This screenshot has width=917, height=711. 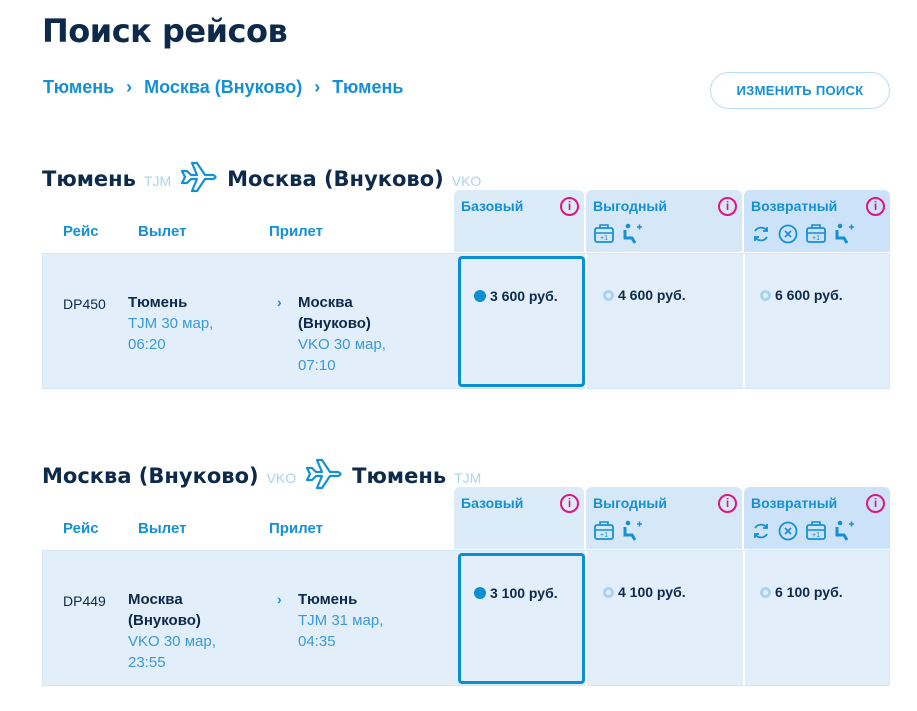 I want to click on change-search-button: ИЗМЕНИТЬ ПОИСК, so click(x=800, y=90).